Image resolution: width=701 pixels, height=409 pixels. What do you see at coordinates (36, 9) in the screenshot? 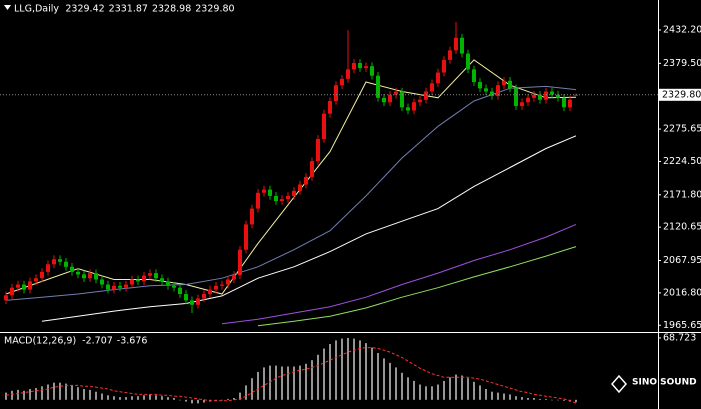
I see `symbol-title: LLG,Daily` at bounding box center [36, 9].